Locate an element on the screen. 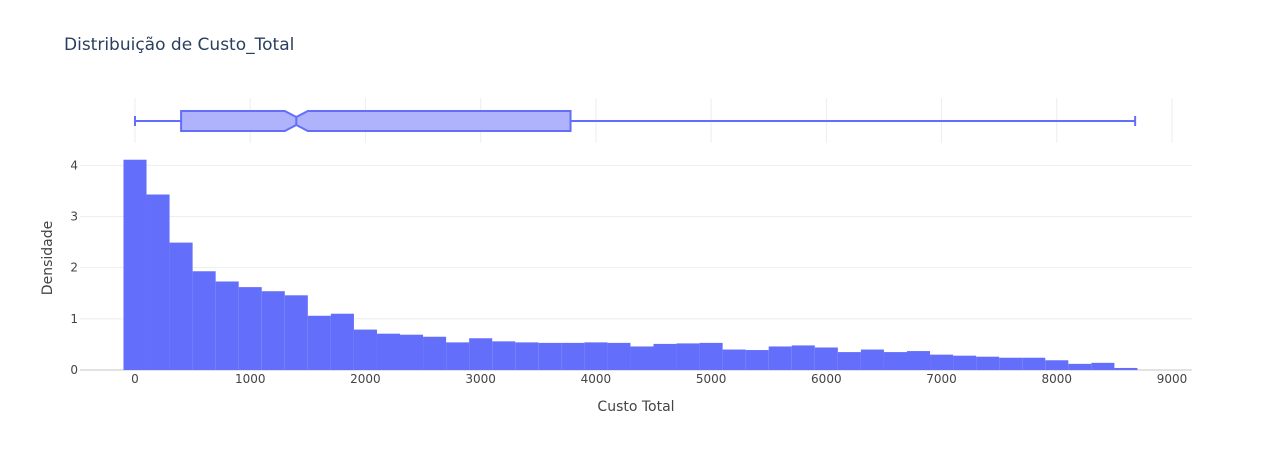 Image resolution: width=1272 pixels, height=450 pixels. x-tick-label: 6000 is located at coordinates (826, 379).